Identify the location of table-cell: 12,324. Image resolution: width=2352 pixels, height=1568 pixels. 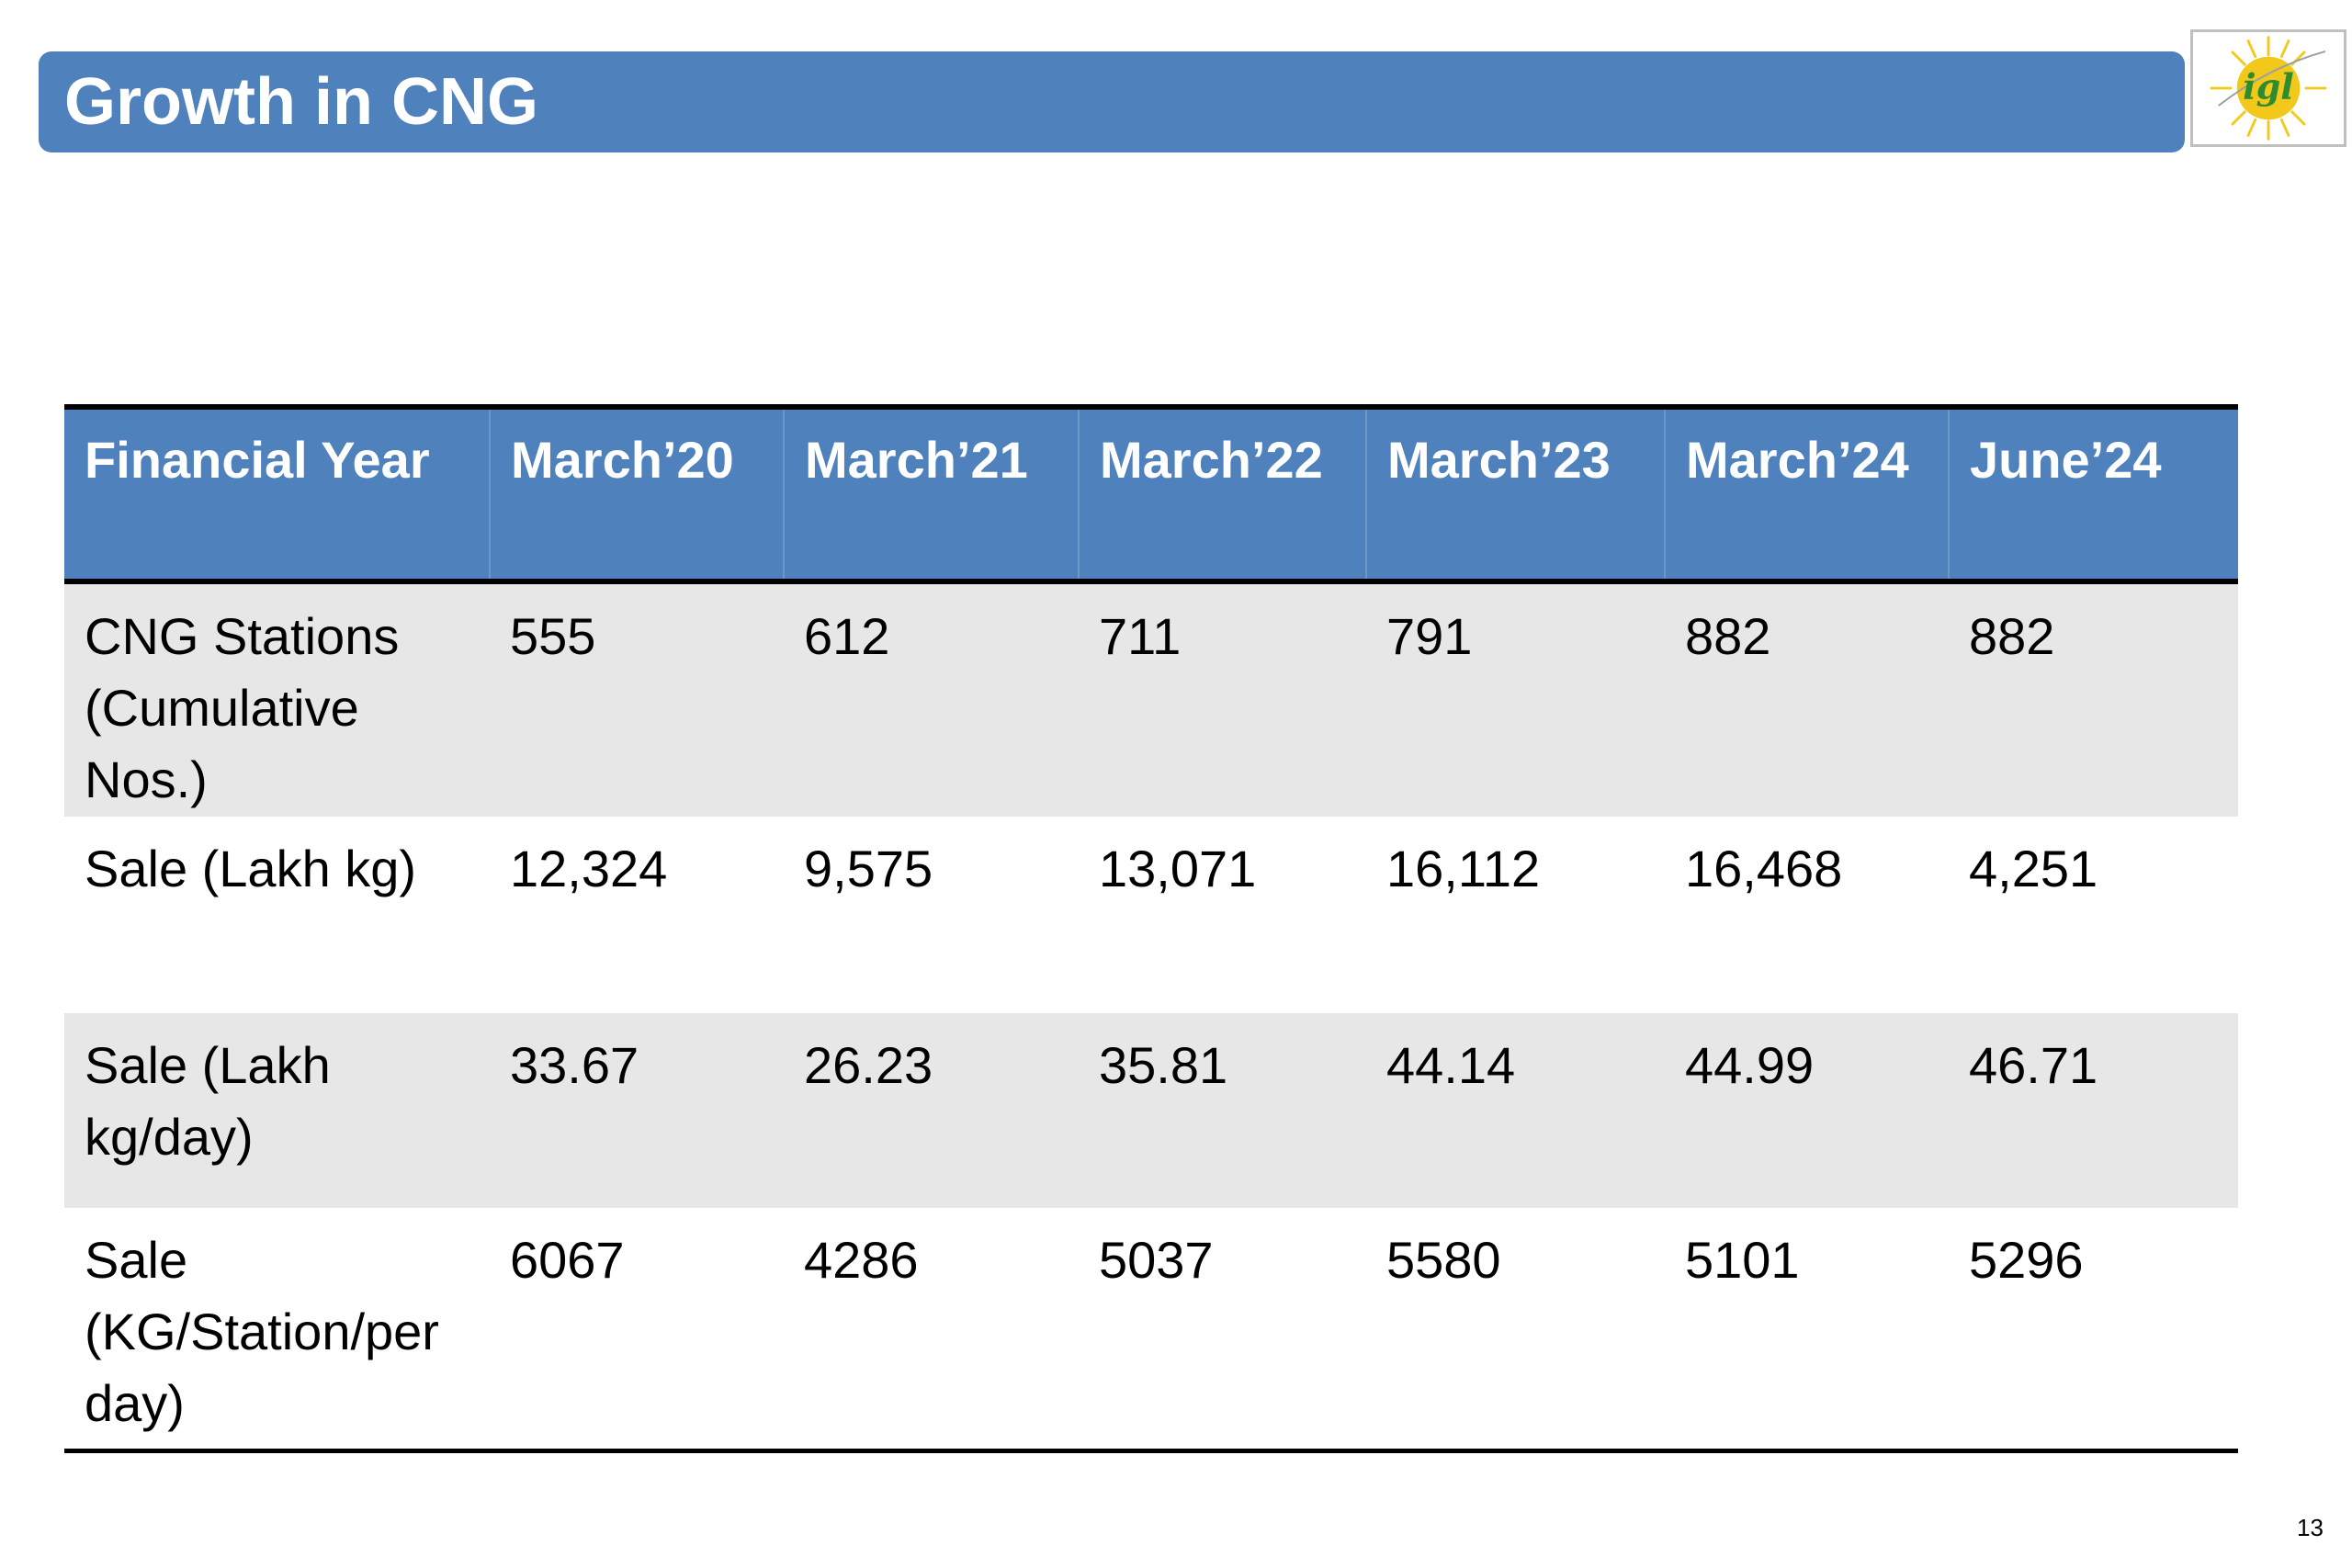
(637, 915).